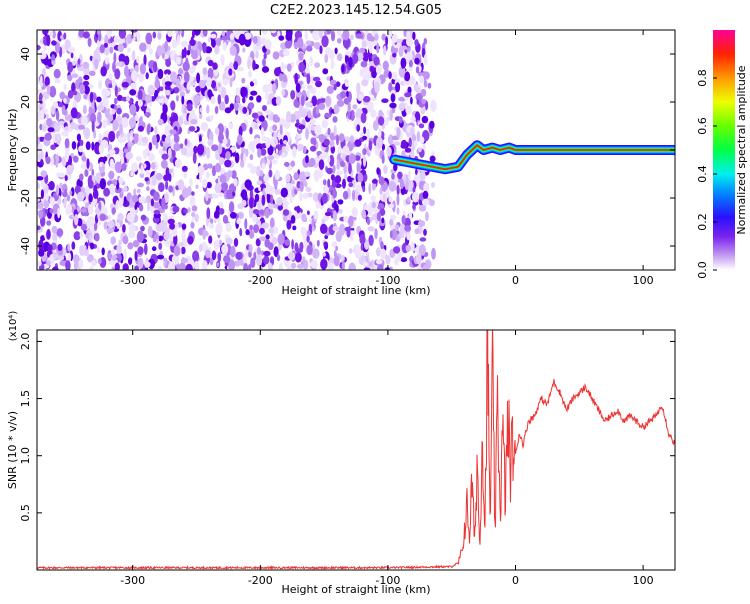 The image size is (750, 604). I want to click on spectrogram-x-tick-label: -200, so click(260, 280).